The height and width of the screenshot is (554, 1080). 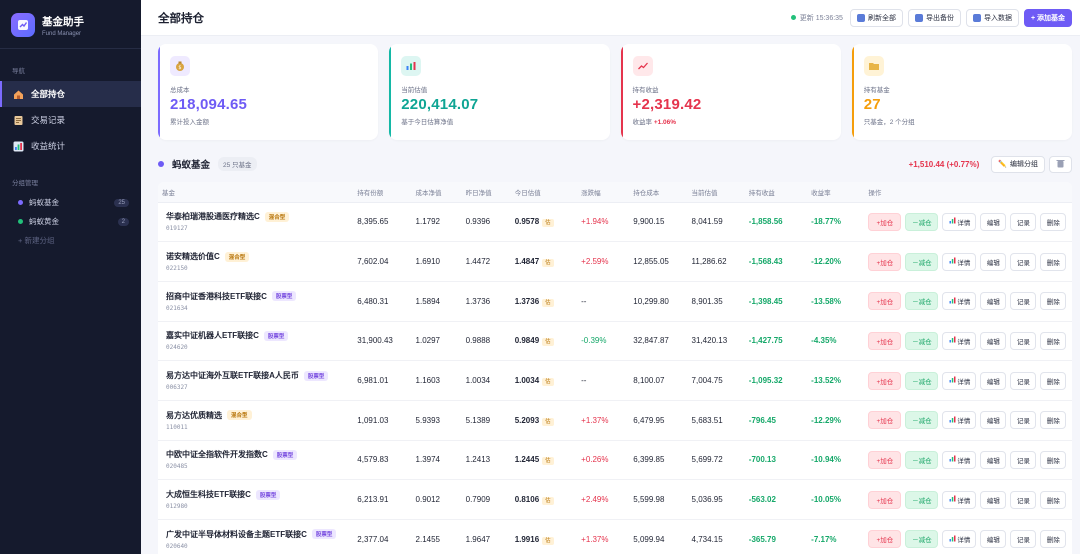 I want to click on rate-cell: -18.77%, so click(x=836, y=222).